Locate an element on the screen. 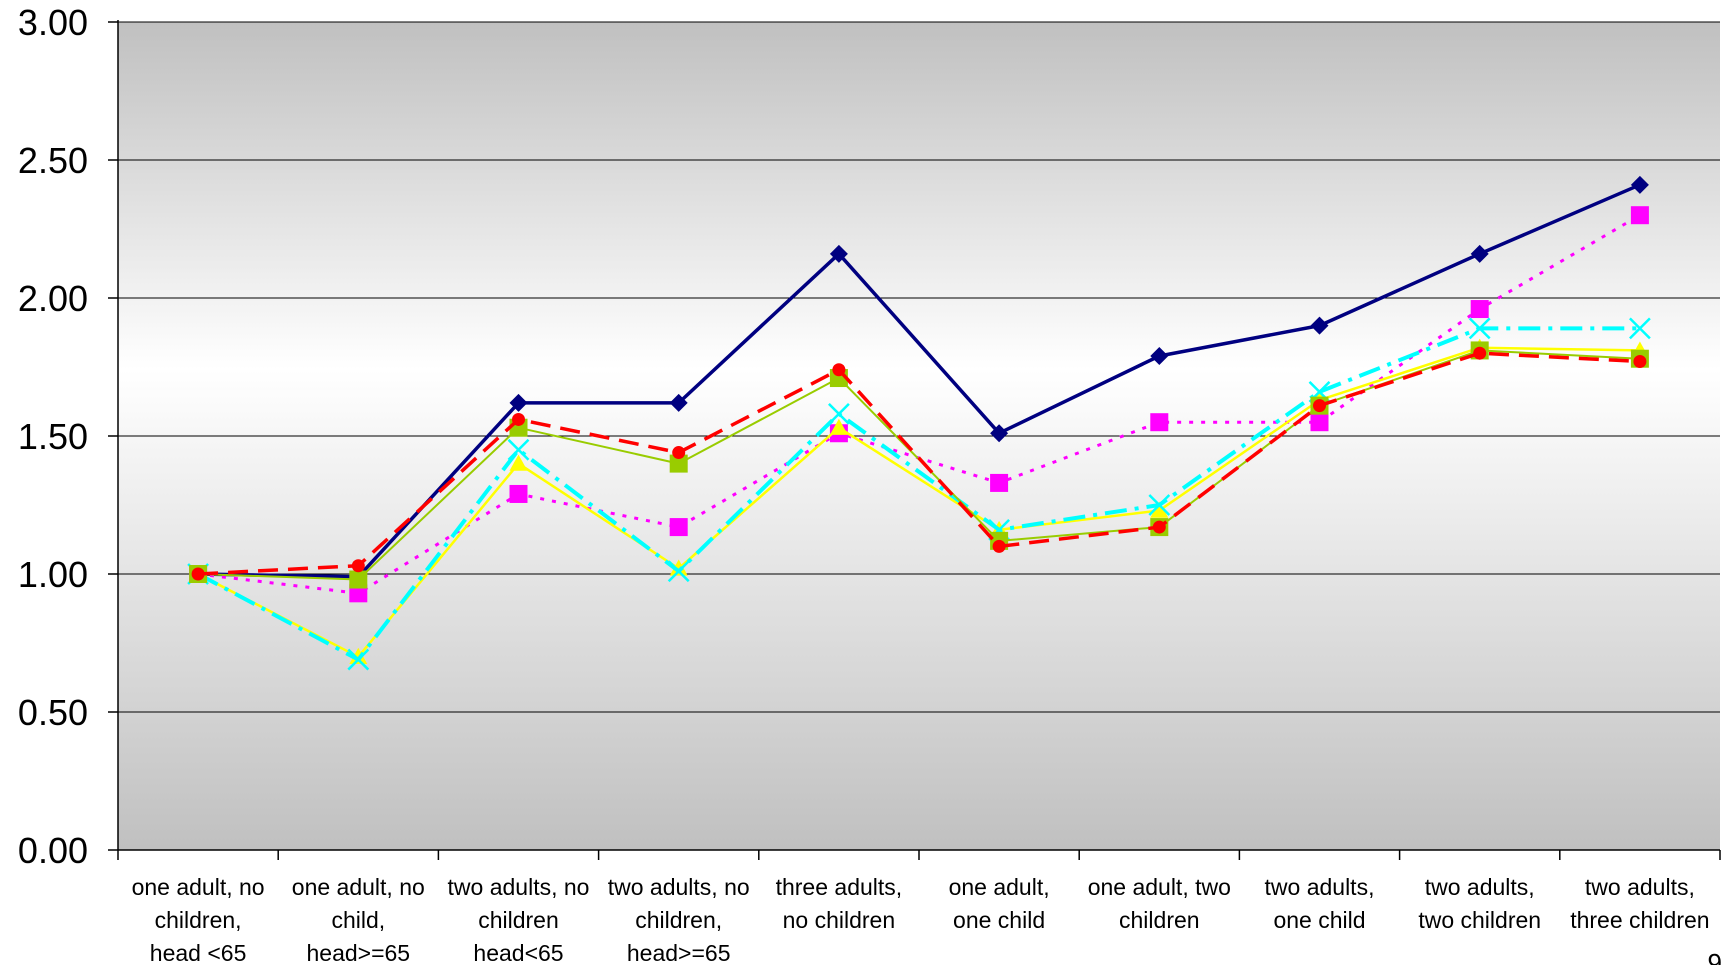 This screenshot has width=1725, height=965. page-number: 9 is located at coordinates (1715, 956).